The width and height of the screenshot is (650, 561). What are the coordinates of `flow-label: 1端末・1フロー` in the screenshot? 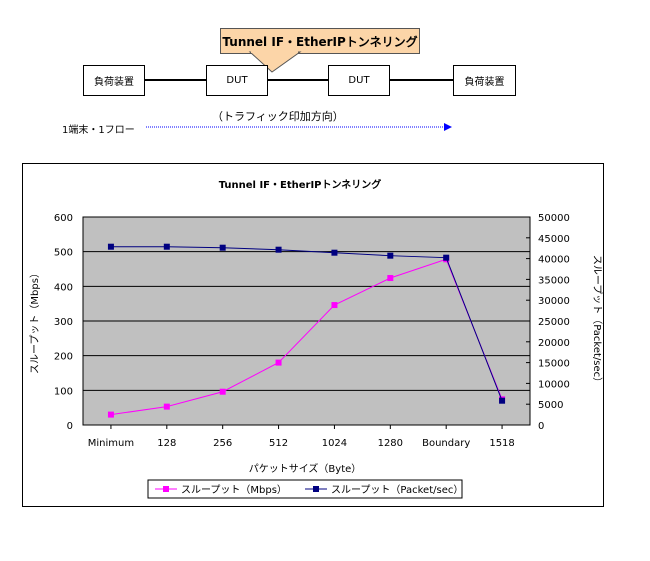 It's located at (98, 130).